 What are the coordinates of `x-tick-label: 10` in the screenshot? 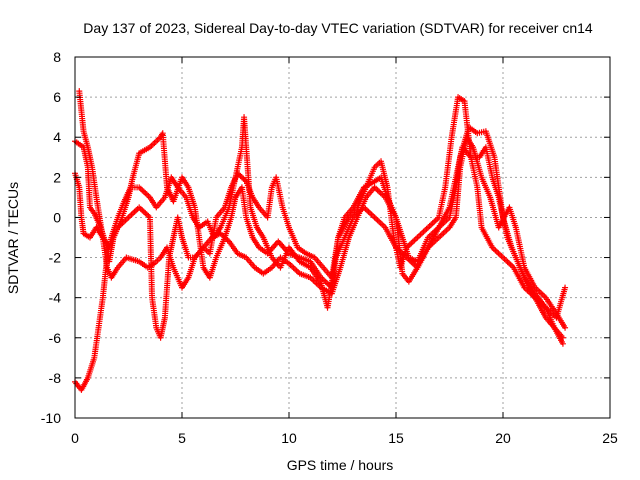 It's located at (289, 438).